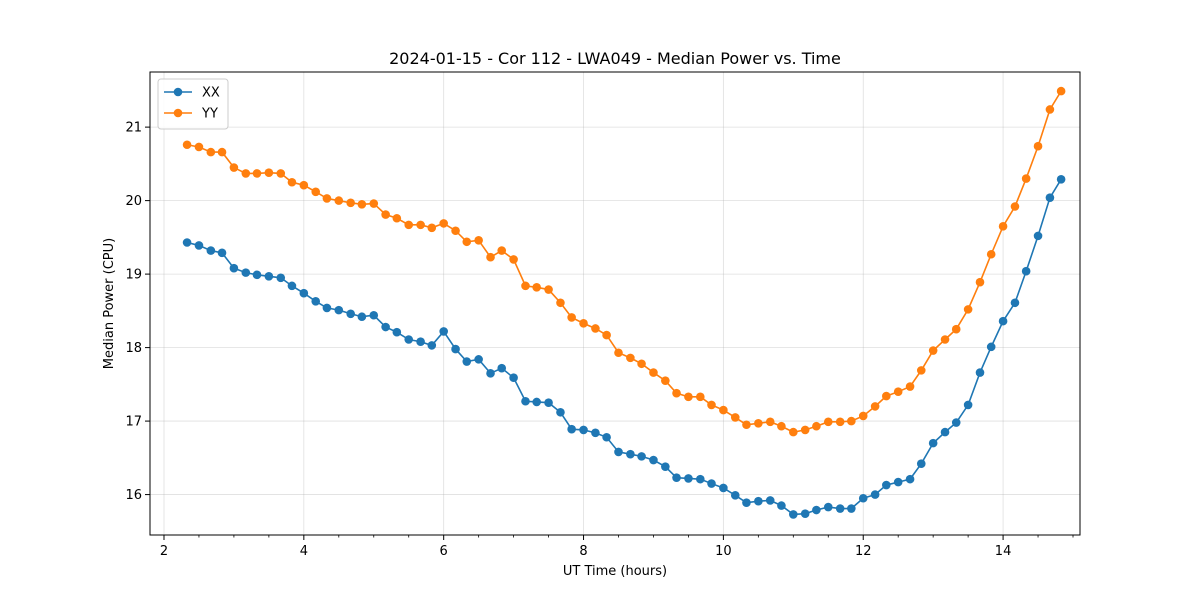 This screenshot has height=600, width=1200. Describe the element at coordinates (178, 92) in the screenshot. I see `legend-swatch-marker` at that location.